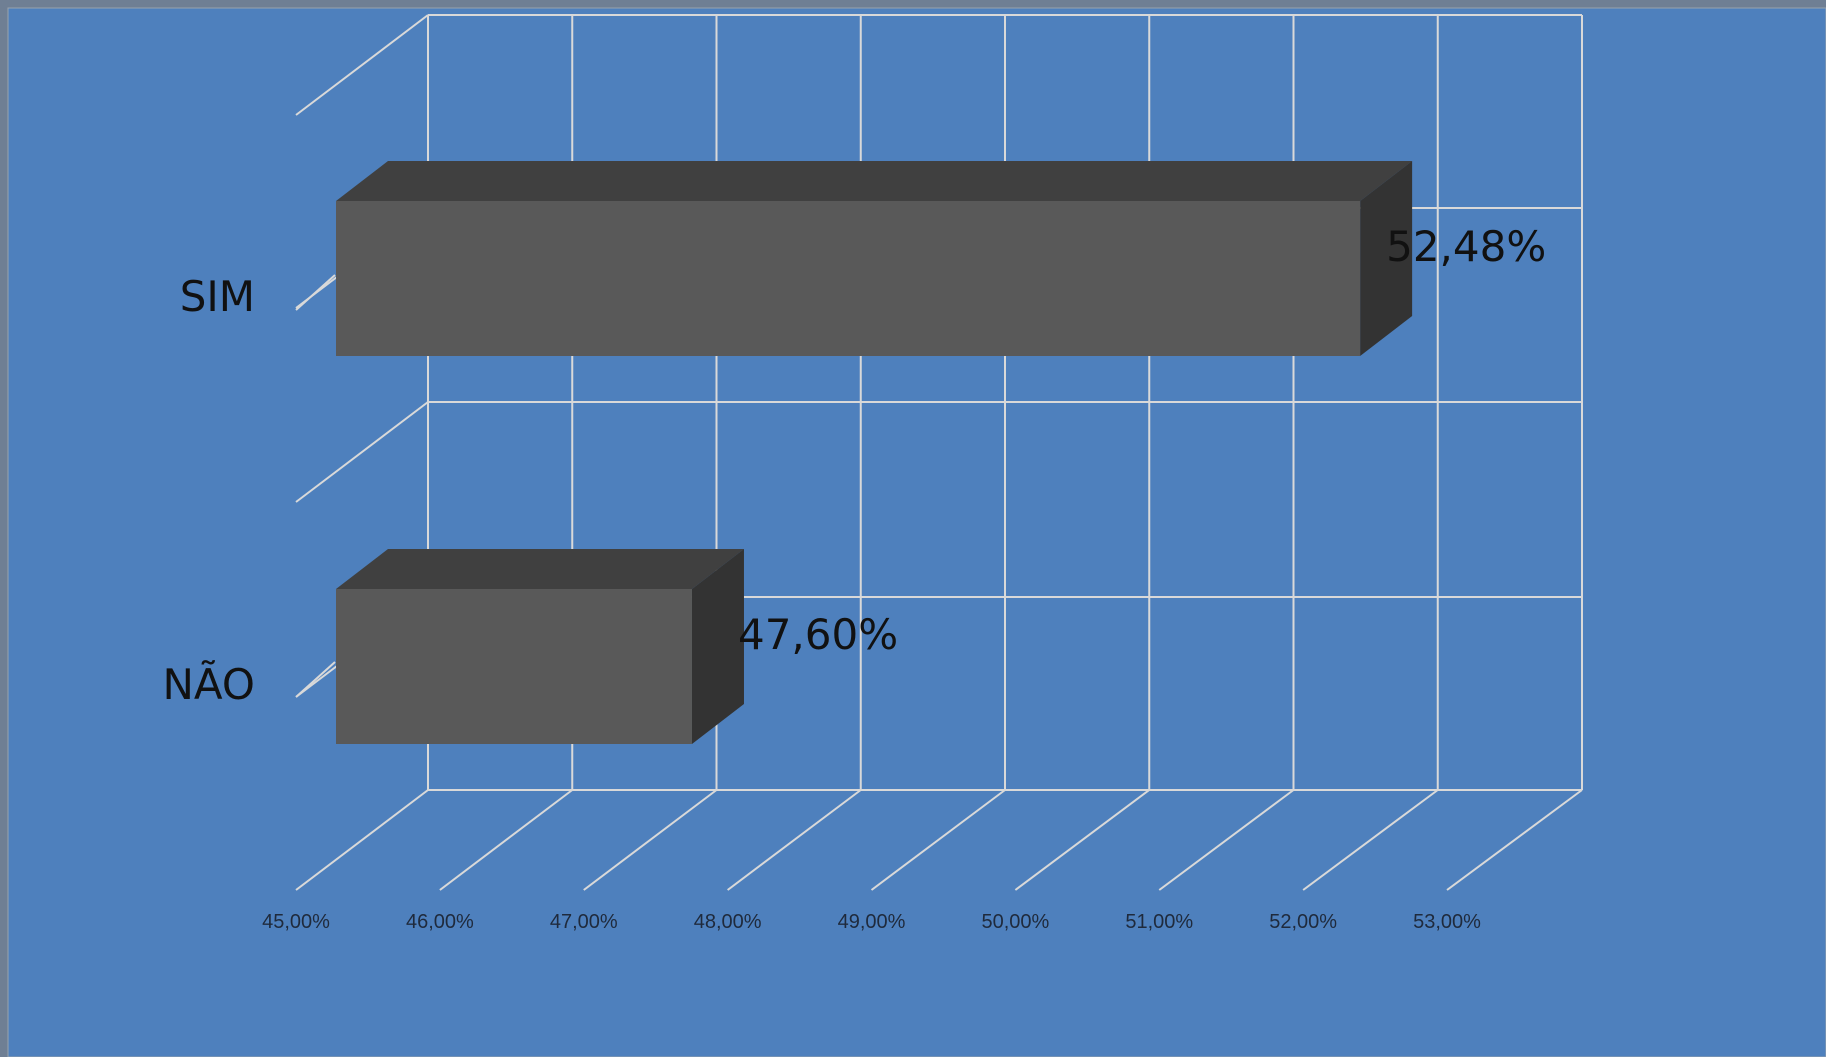  Describe the element at coordinates (440, 922) in the screenshot. I see `x-tick-label: 46,00%` at that location.